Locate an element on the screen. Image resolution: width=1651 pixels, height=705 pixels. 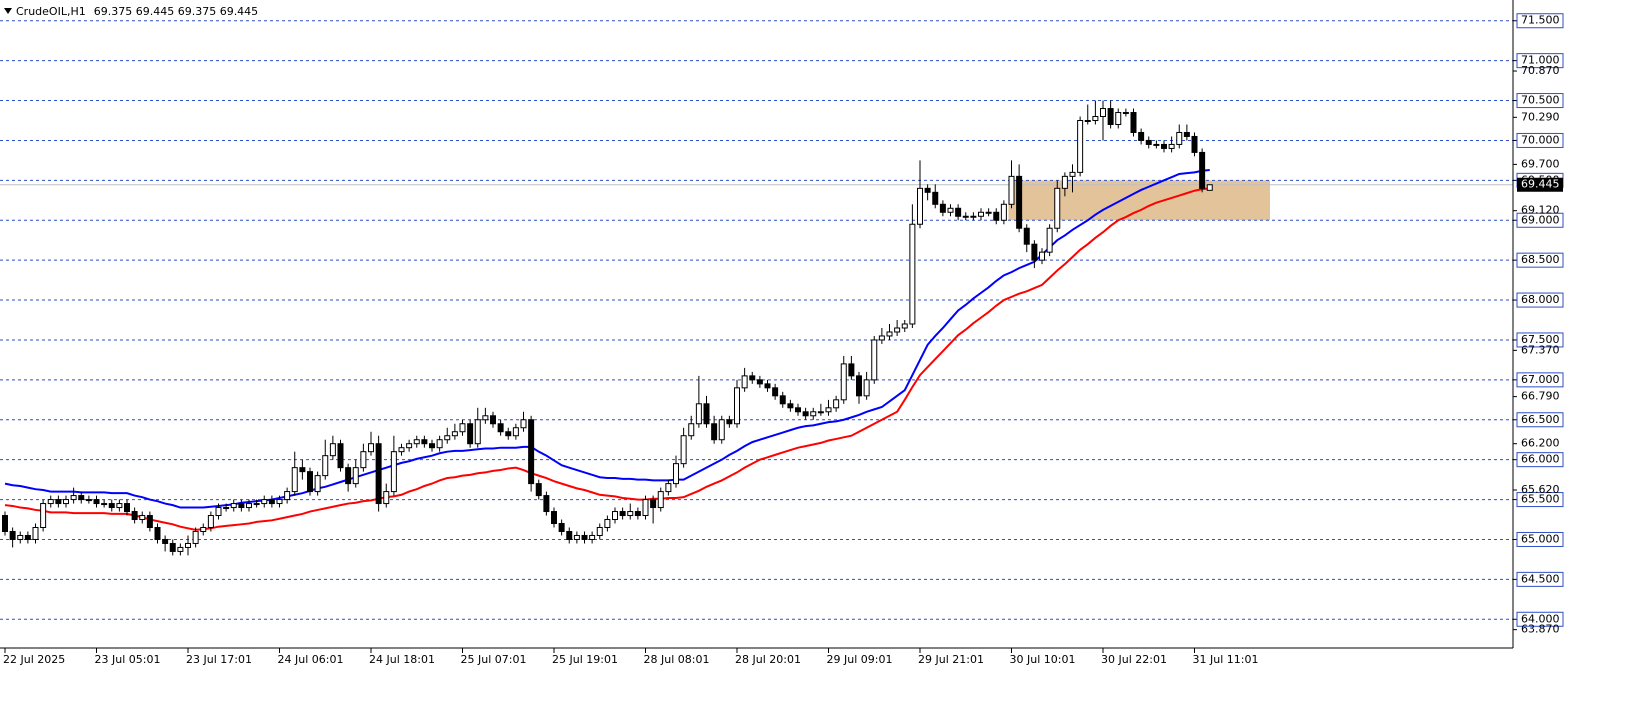
y-tick-label: 66.200 is located at coordinates (1540, 443).